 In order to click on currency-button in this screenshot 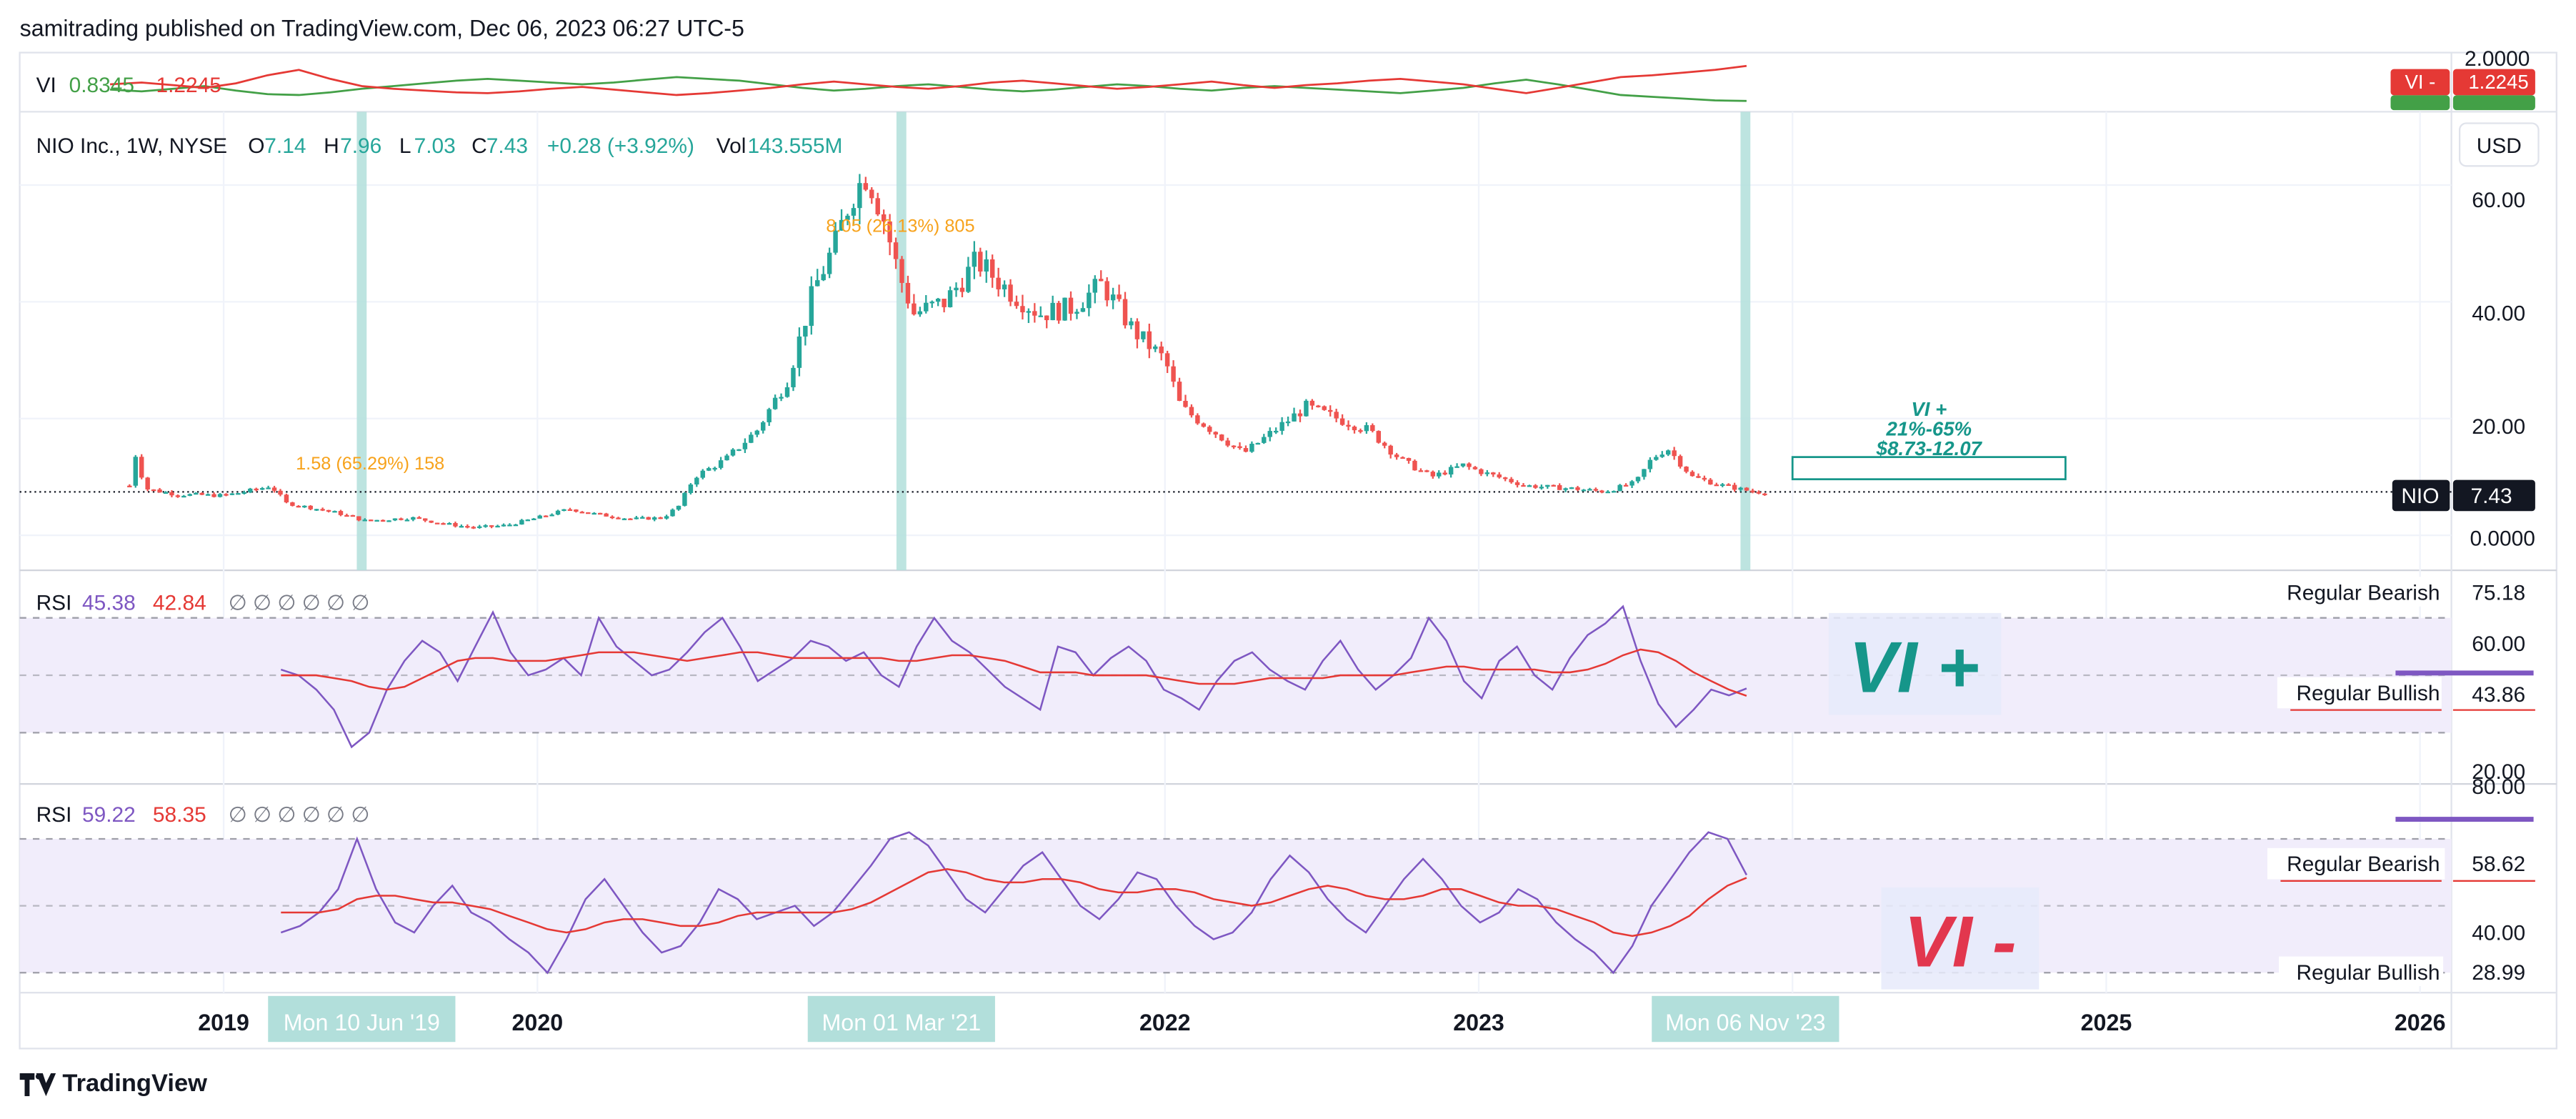, I will do `click(2499, 144)`.